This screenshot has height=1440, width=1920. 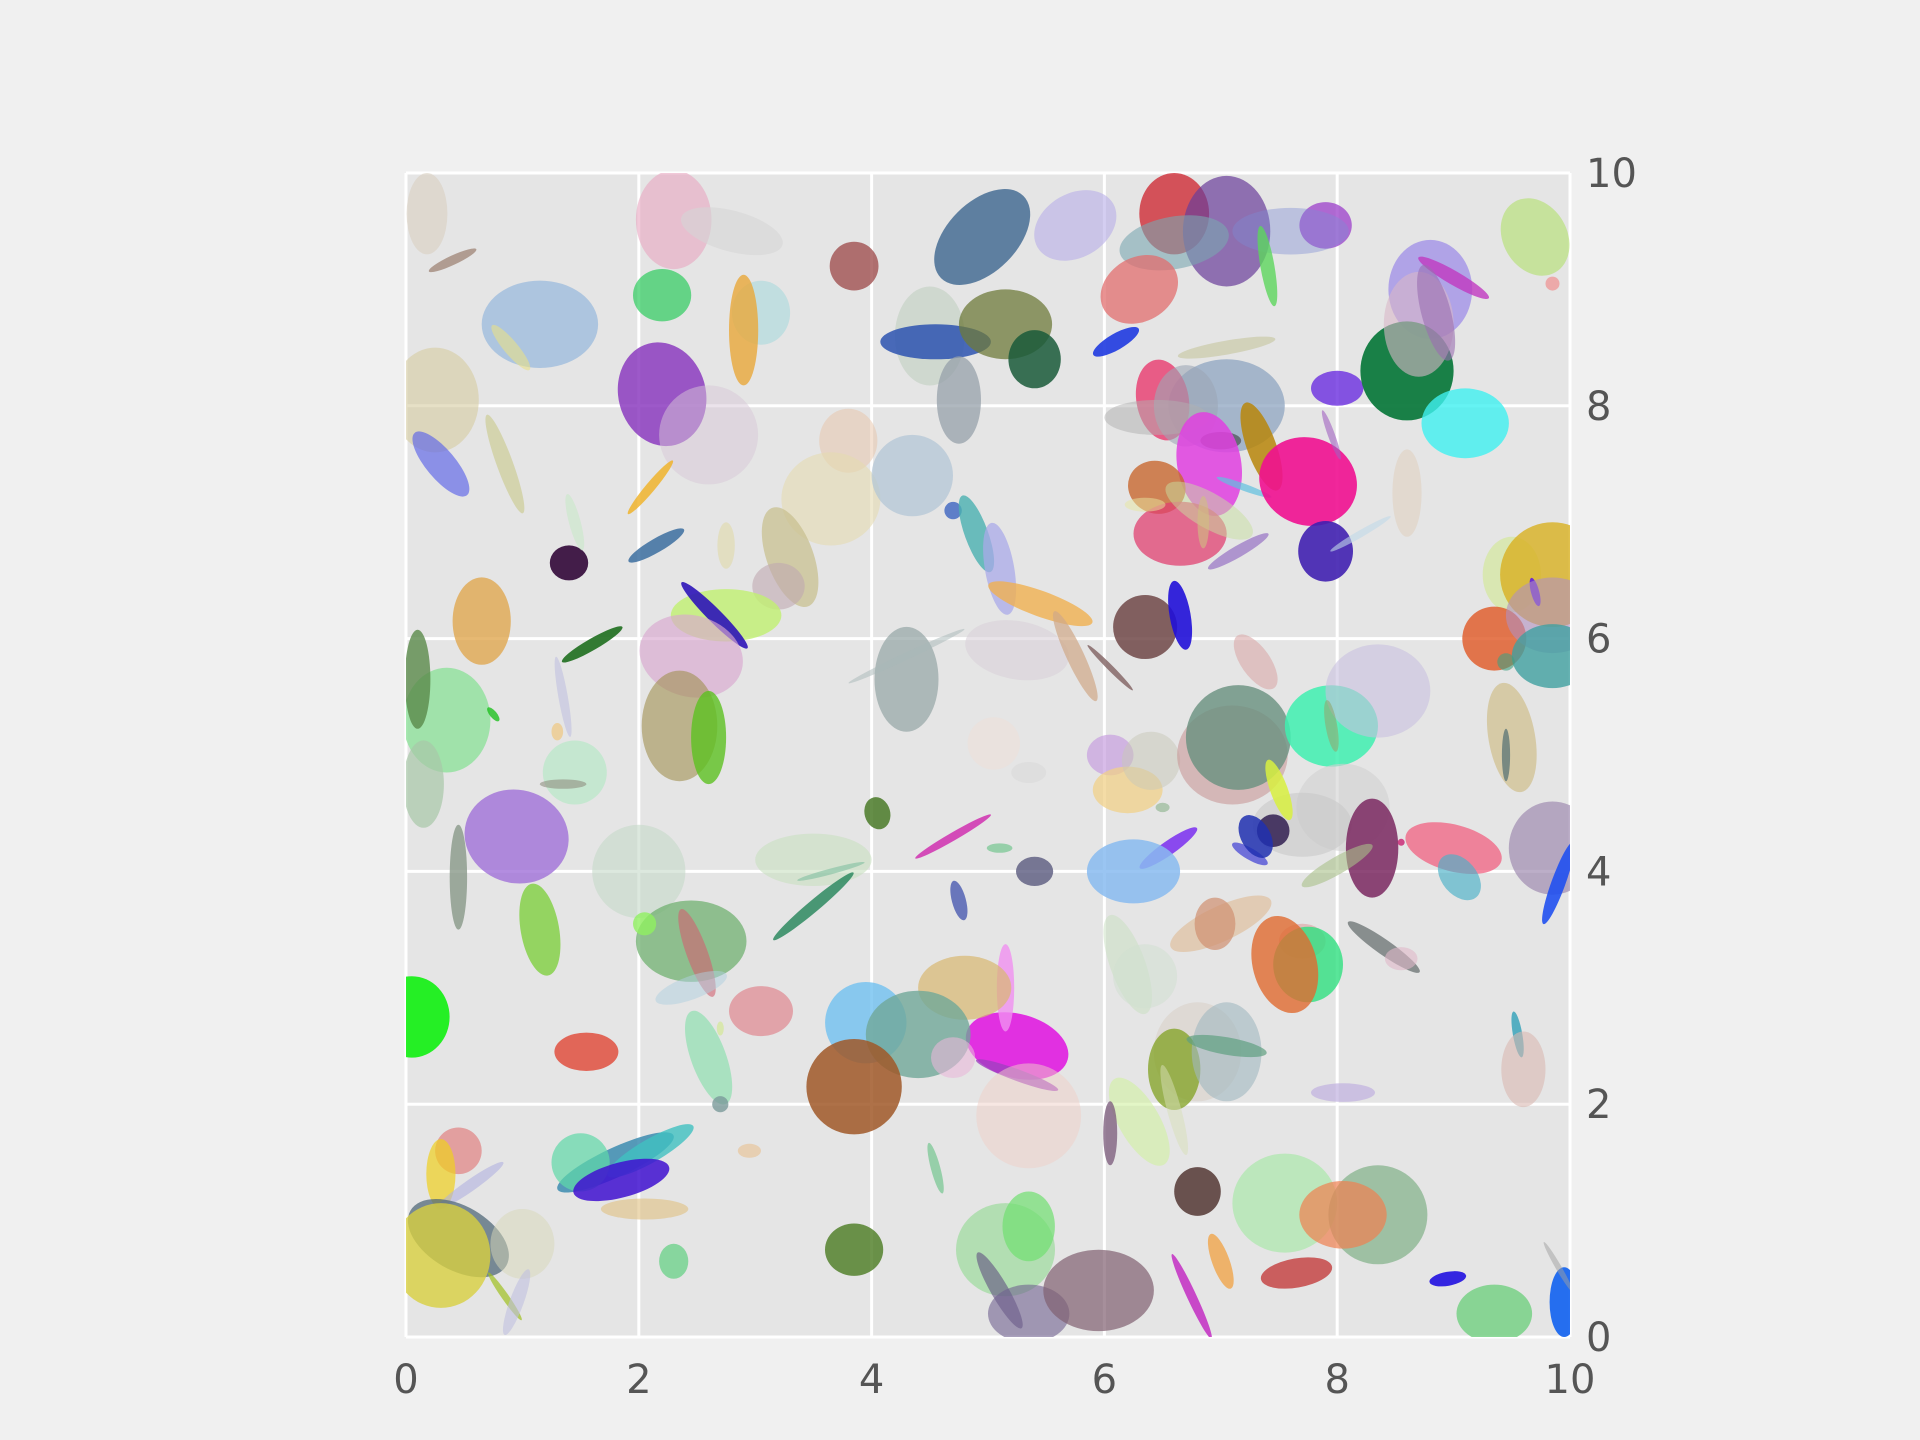 What do you see at coordinates (1598, 407) in the screenshot?
I see `y-tick-label-4: 8` at bounding box center [1598, 407].